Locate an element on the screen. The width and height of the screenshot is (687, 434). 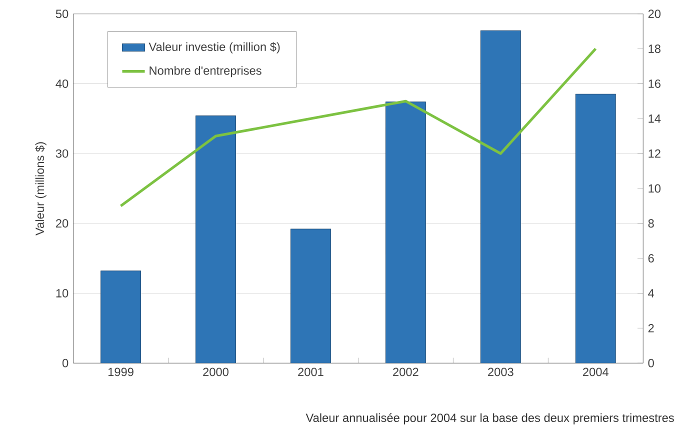
x-tick-label: 2002 is located at coordinates (405, 372).